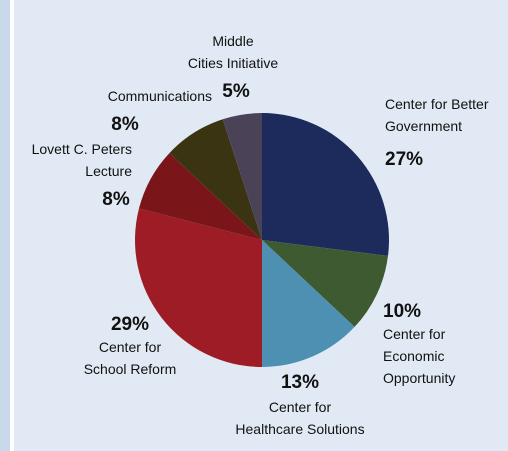 Image resolution: width=508 pixels, height=451 pixels. Describe the element at coordinates (232, 41) in the screenshot. I see `slice-name-line: Middle` at that location.